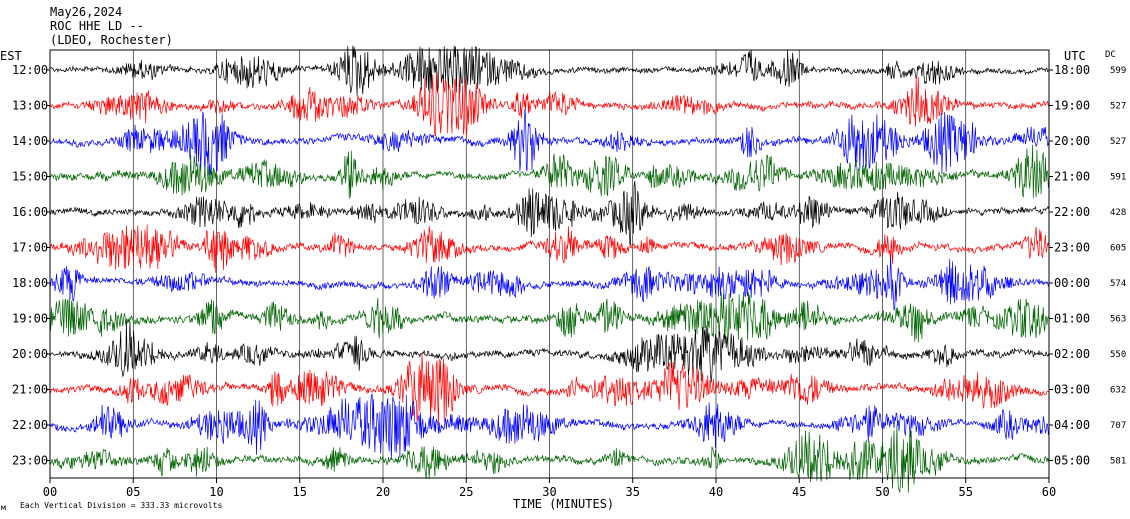 The width and height of the screenshot is (1130, 519). I want to click on utc-hour-label: 02:00, so click(1072, 354).